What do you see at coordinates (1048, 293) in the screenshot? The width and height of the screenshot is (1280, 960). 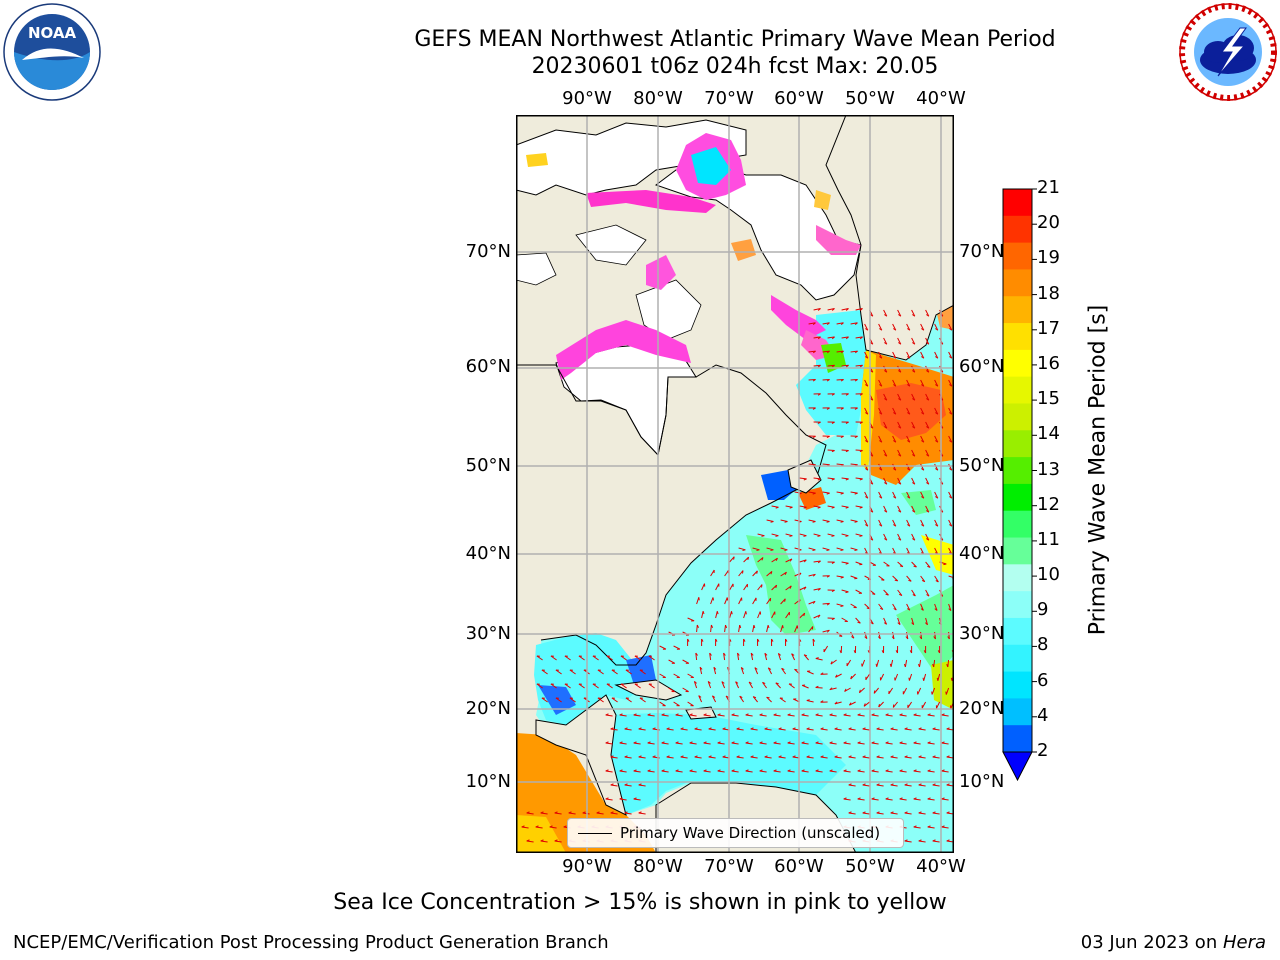 I see `colorbar-tick-label: 18` at bounding box center [1048, 293].